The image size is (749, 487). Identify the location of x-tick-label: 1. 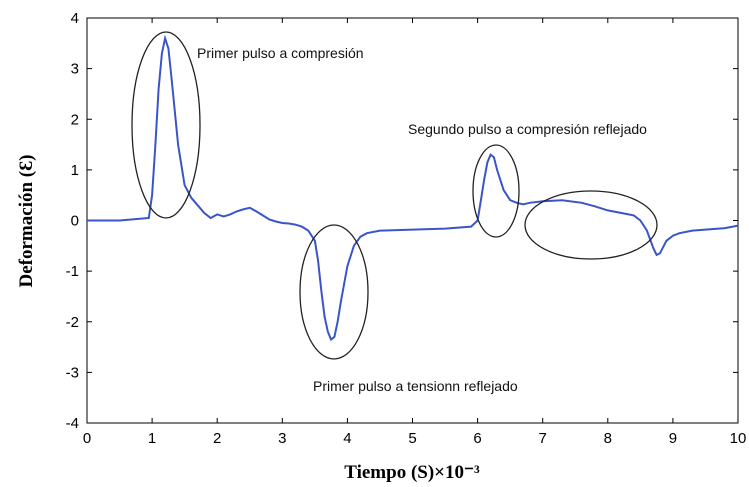
(152, 438).